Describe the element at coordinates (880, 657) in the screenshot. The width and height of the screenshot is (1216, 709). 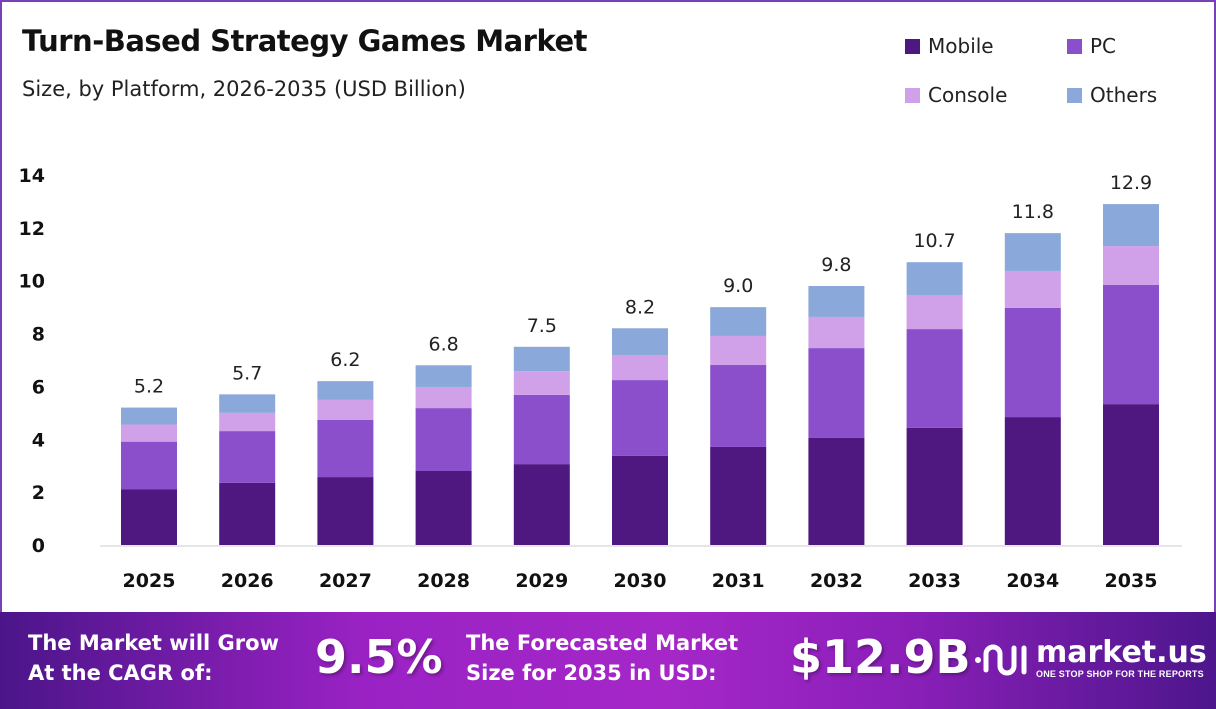
I see `forecast-value: $12.9B` at that location.